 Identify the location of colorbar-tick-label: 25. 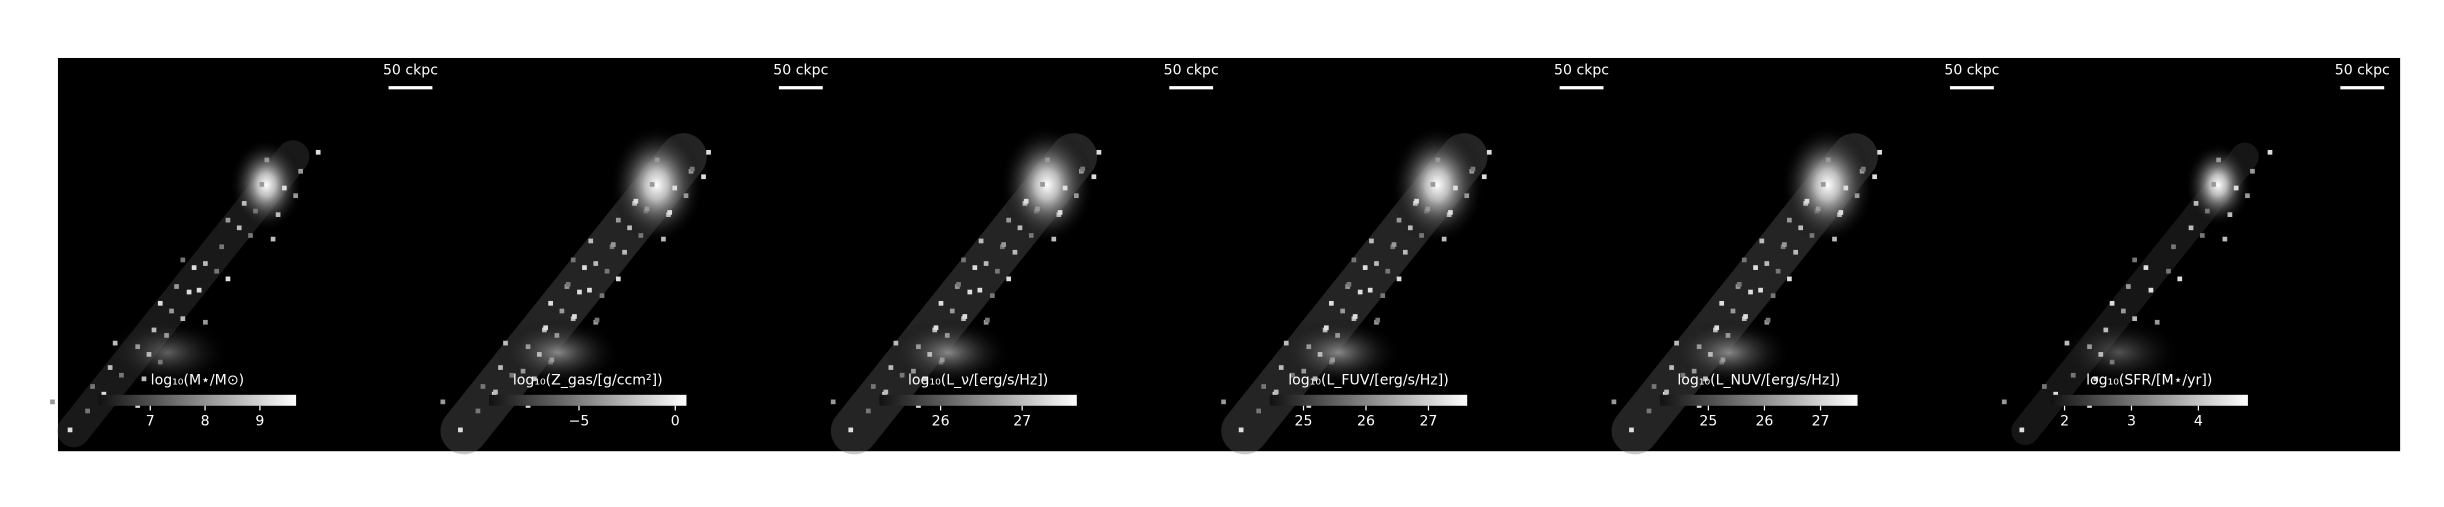
(1304, 421).